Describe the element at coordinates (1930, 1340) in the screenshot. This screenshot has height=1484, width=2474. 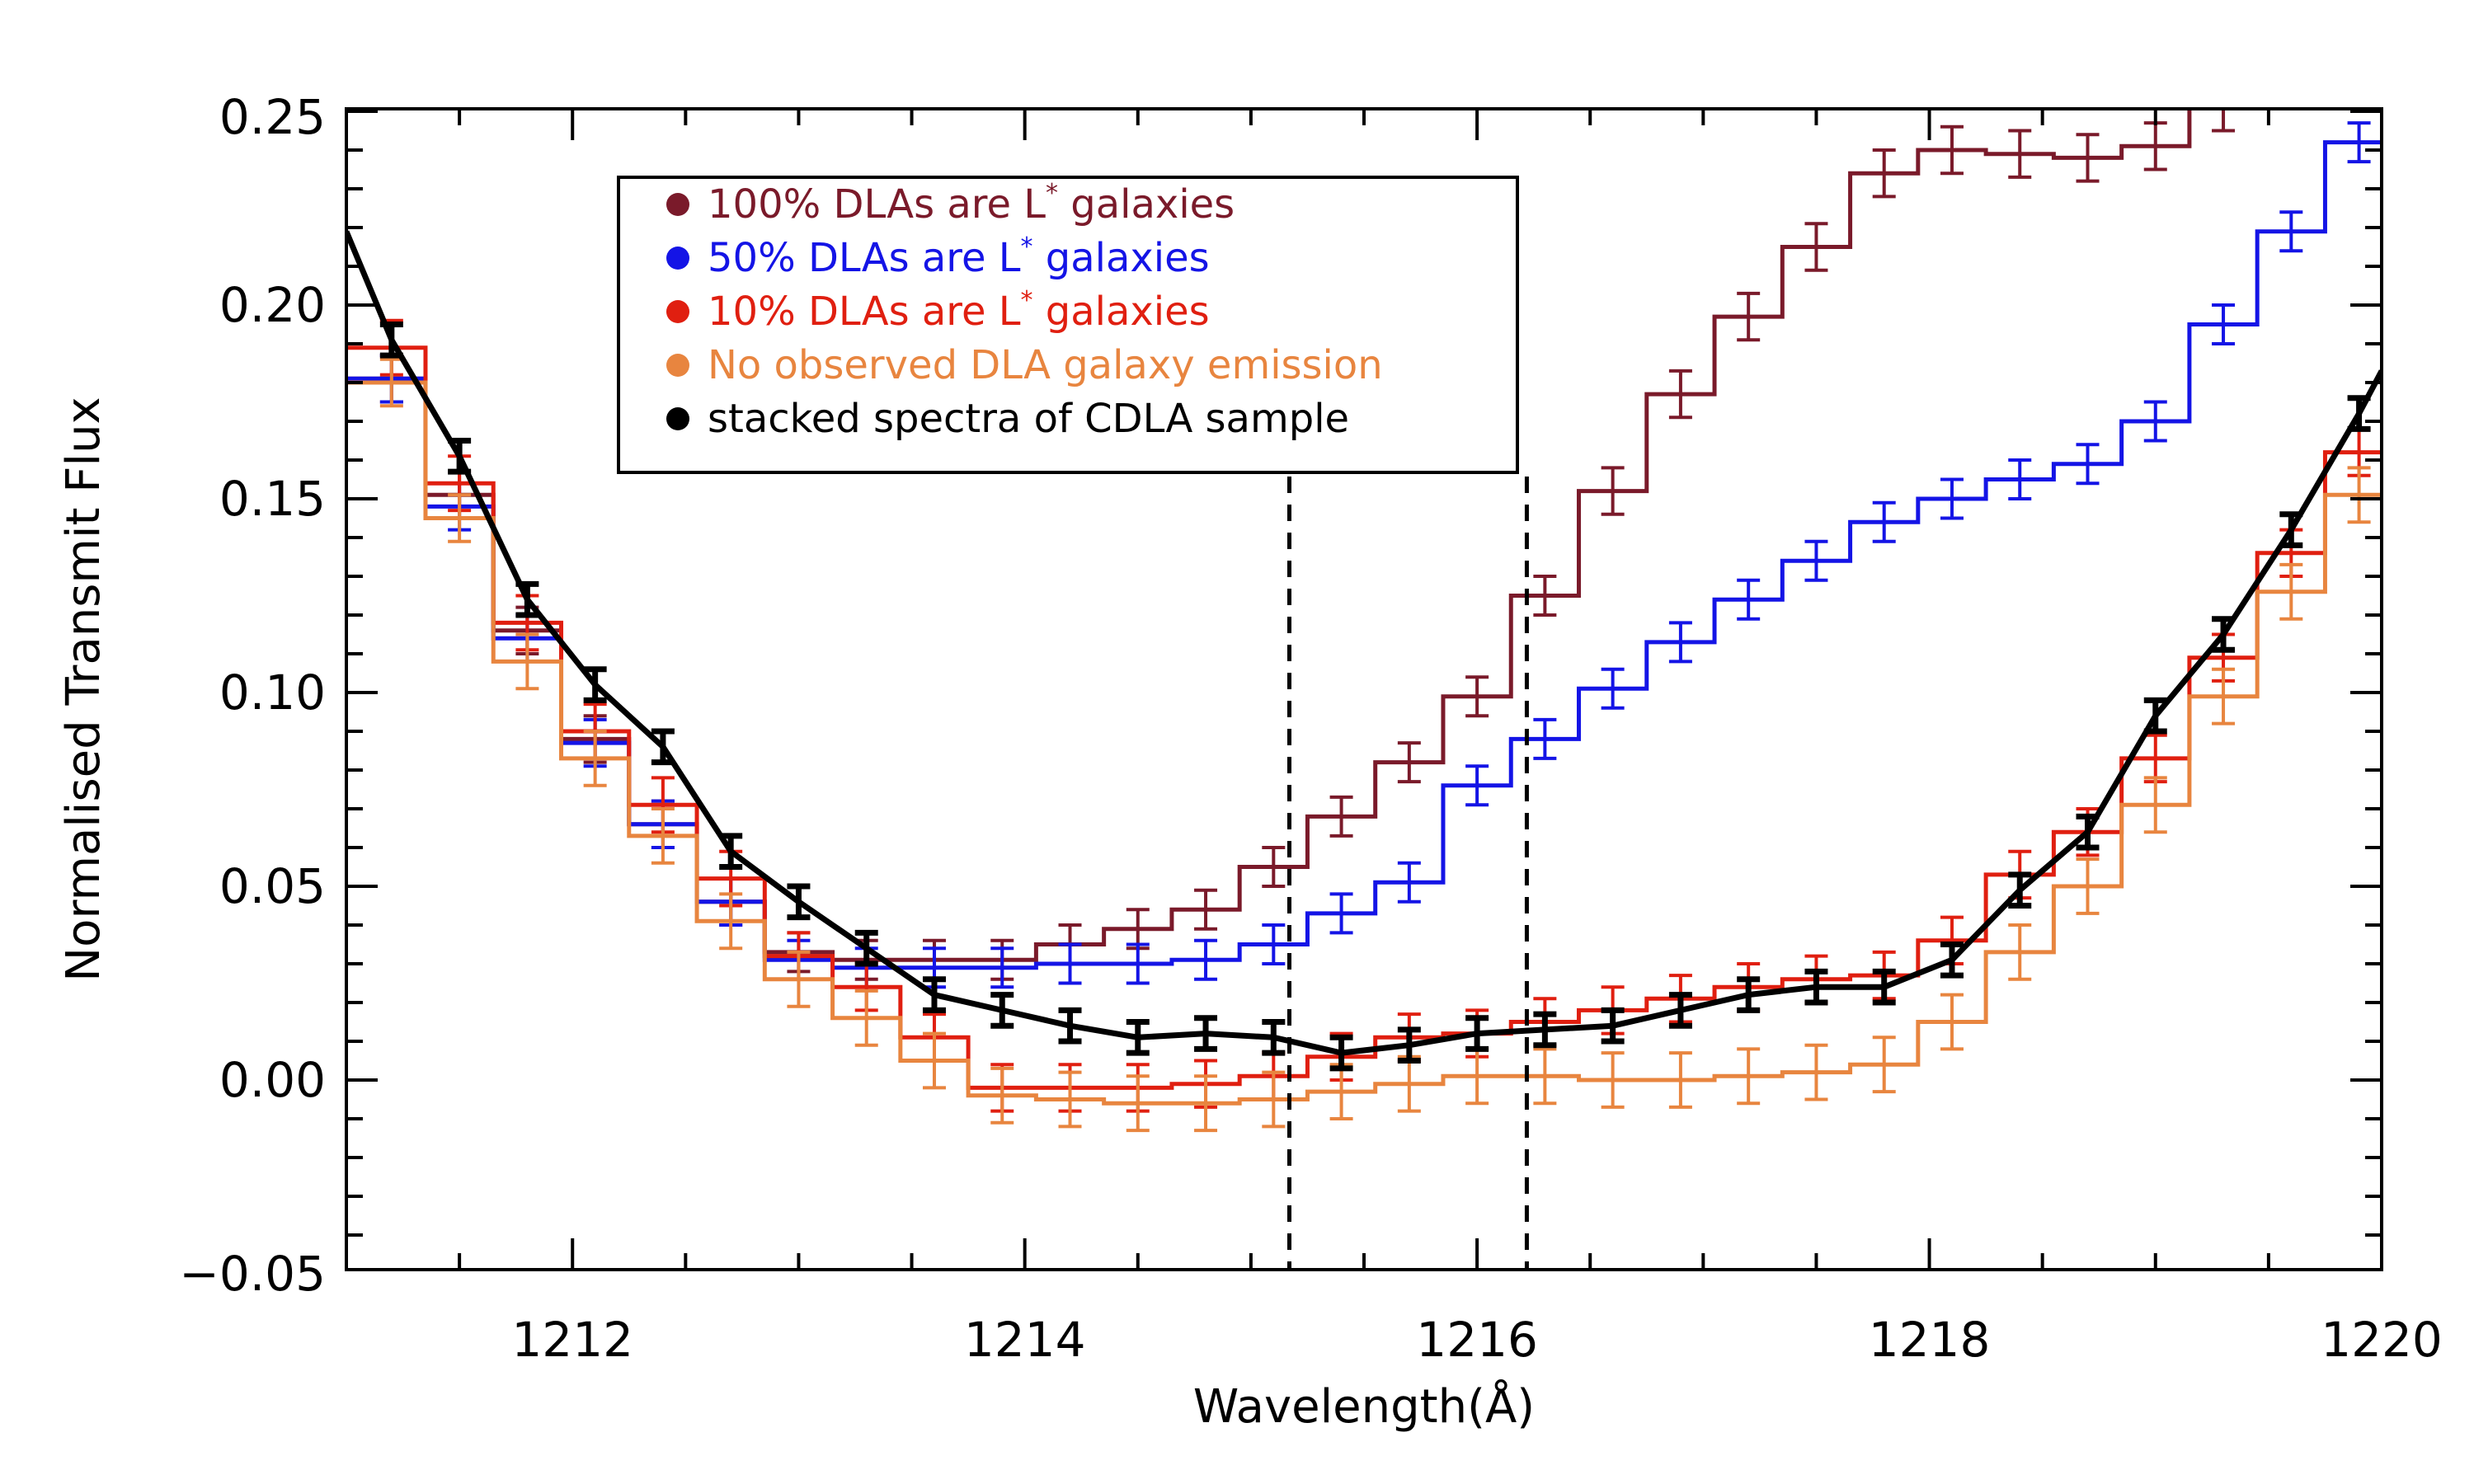
I see `x-tick-label: 1218` at that location.